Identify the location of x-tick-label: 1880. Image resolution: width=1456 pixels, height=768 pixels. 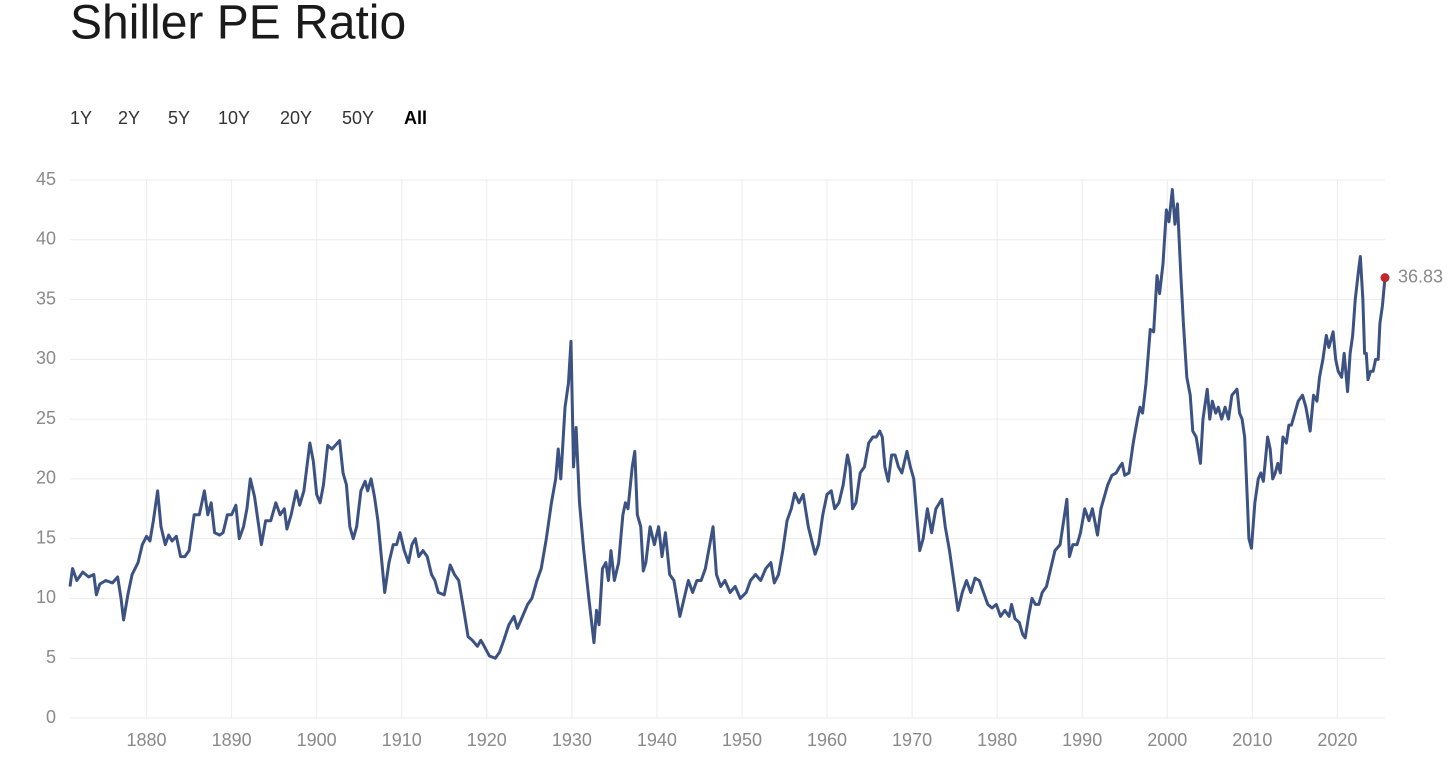
(147, 740).